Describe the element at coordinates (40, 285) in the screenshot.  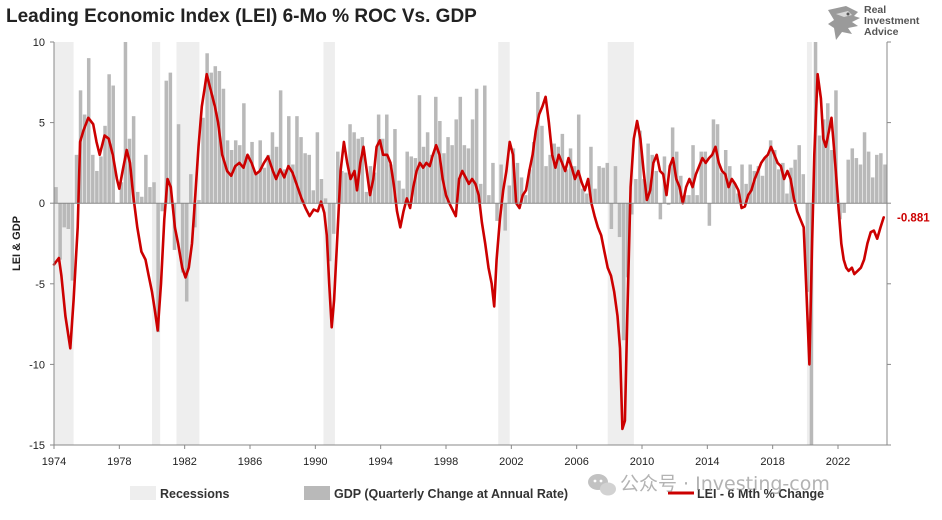
I see `y-tick-label: -5` at that location.